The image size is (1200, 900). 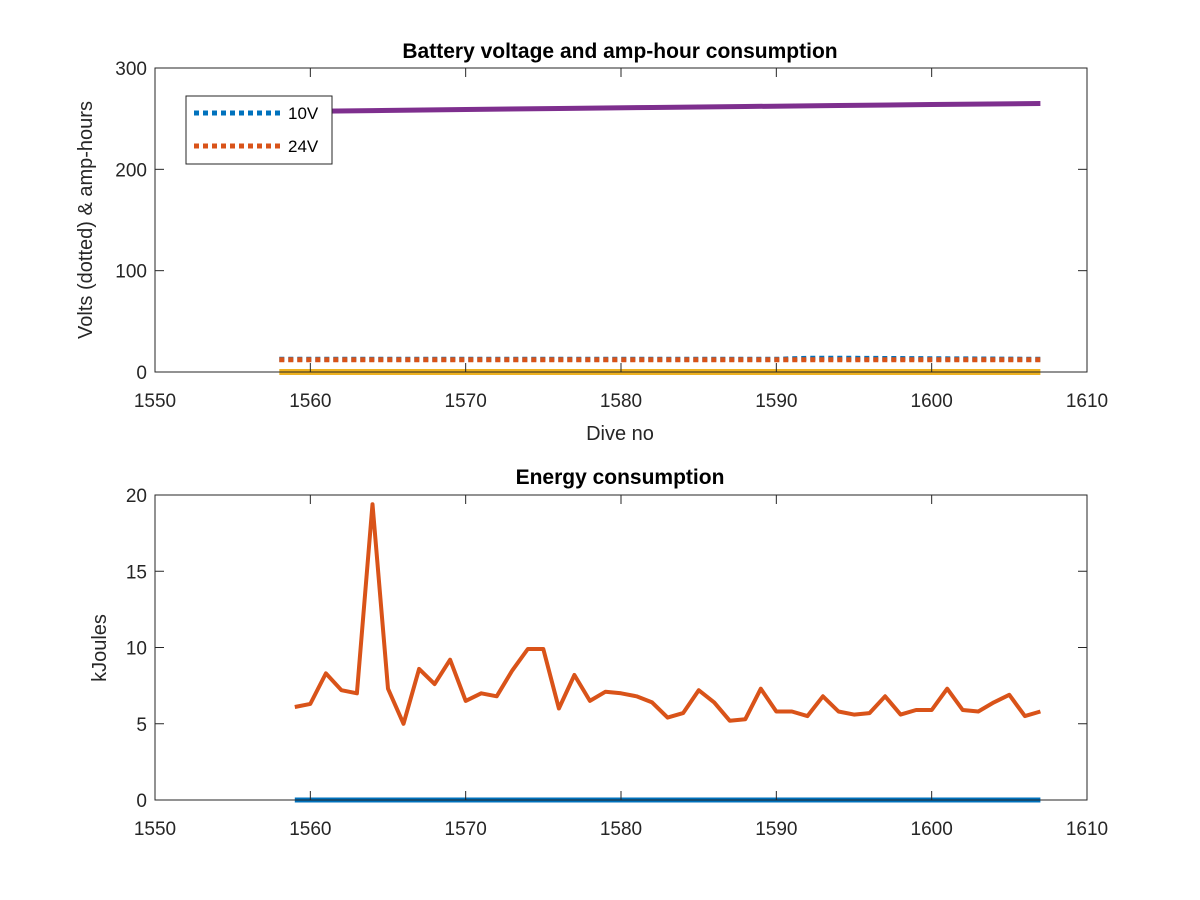 I want to click on chart-title: Energy consumption, so click(x=620, y=477).